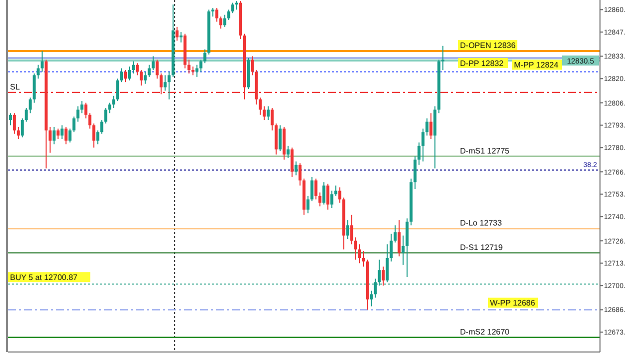 This screenshot has width=625, height=359. What do you see at coordinates (482, 63) in the screenshot?
I see `ref-line-label: D-PP 12832` at bounding box center [482, 63].